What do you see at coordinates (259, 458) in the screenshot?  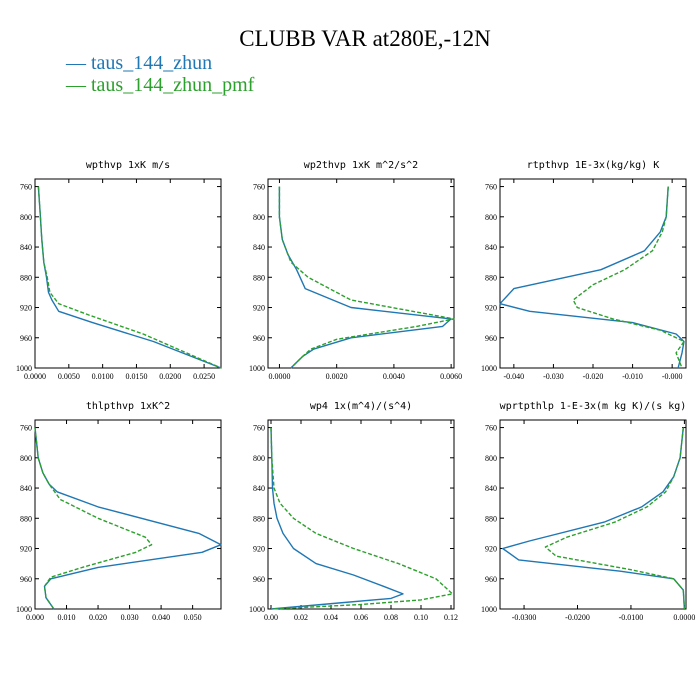 I see `plot5-ytick-label: 800` at bounding box center [259, 458].